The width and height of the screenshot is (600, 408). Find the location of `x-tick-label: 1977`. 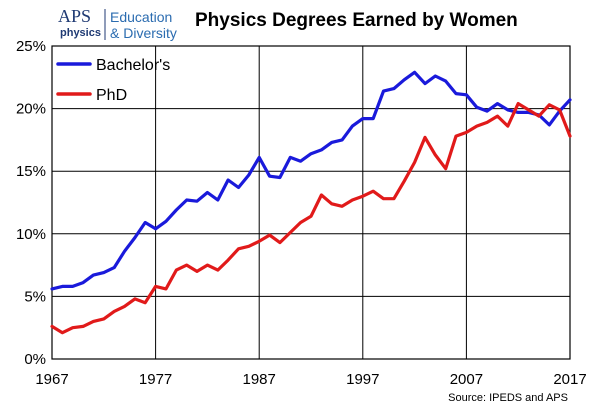

x-tick-label: 1977 is located at coordinates (155, 379).